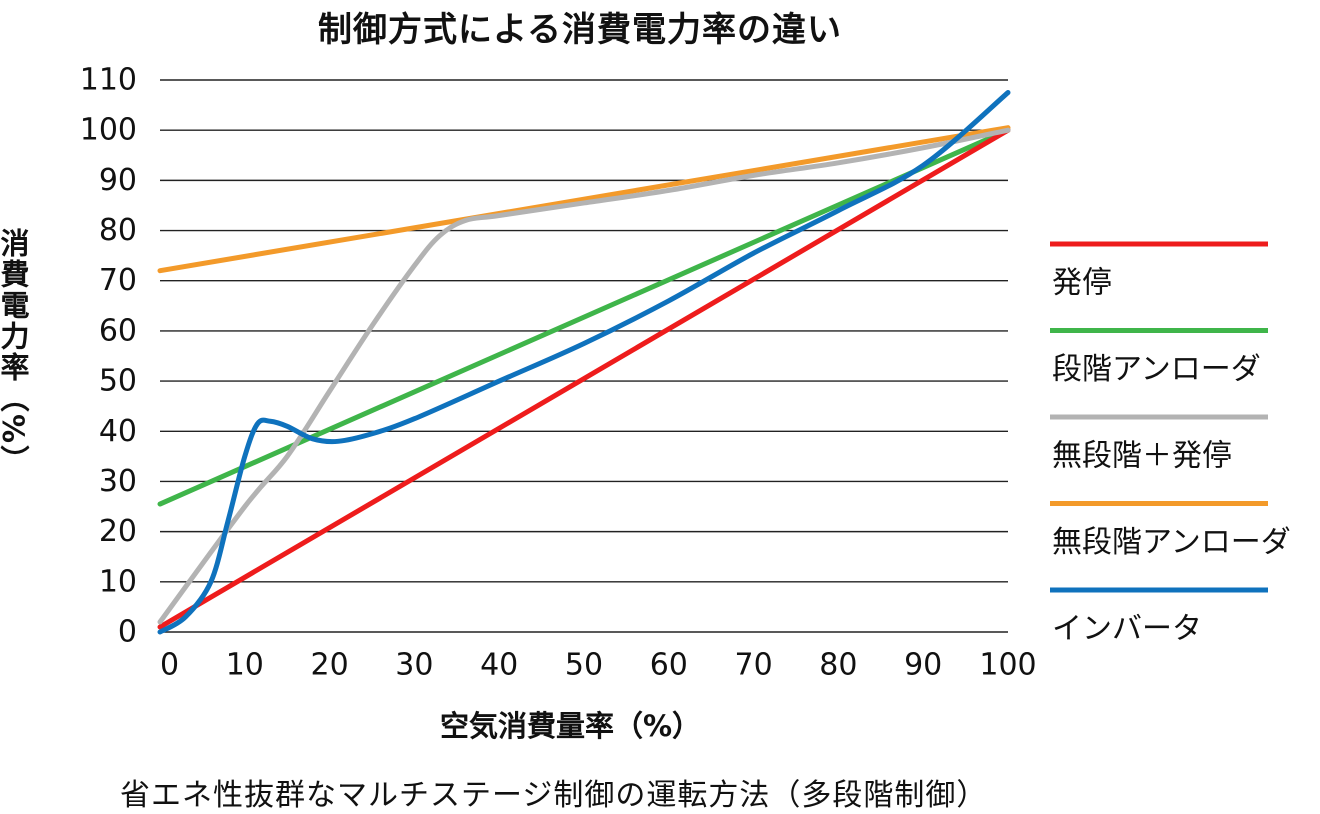 This screenshot has width=1320, height=814. I want to click on legend-label: 無段階アンローダ, so click(1171, 542).